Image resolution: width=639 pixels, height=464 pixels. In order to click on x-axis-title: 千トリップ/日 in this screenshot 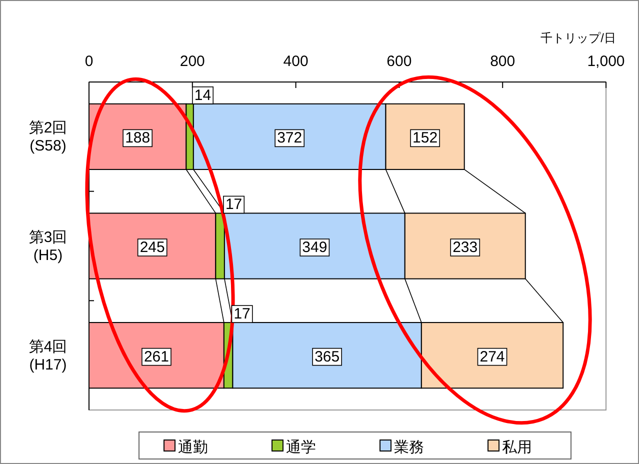, I will do `click(578, 38)`.